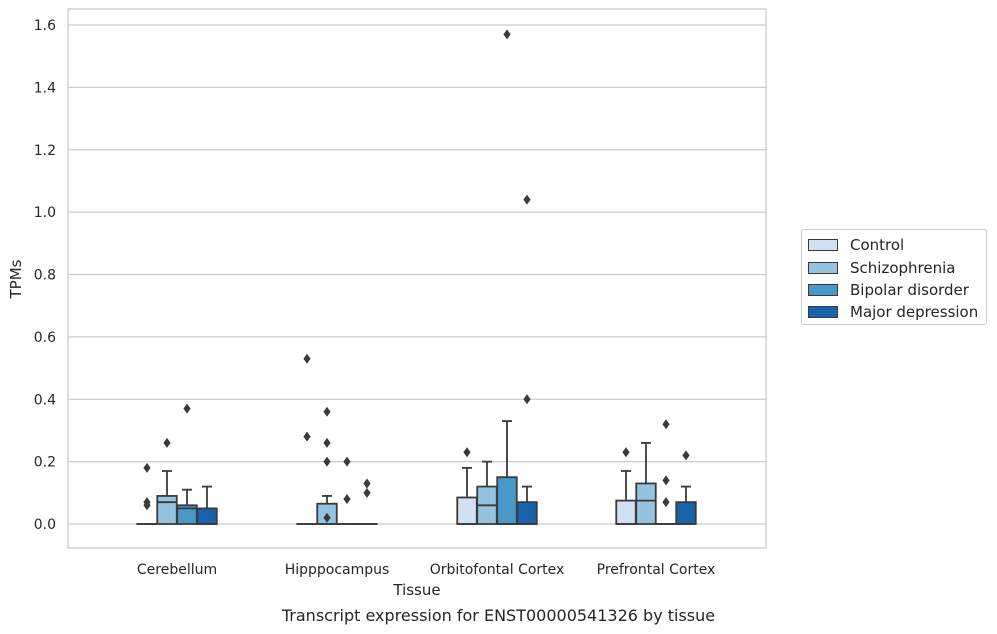  I want to click on legend-item-schizophrenia: Schizophrenia, so click(881, 268).